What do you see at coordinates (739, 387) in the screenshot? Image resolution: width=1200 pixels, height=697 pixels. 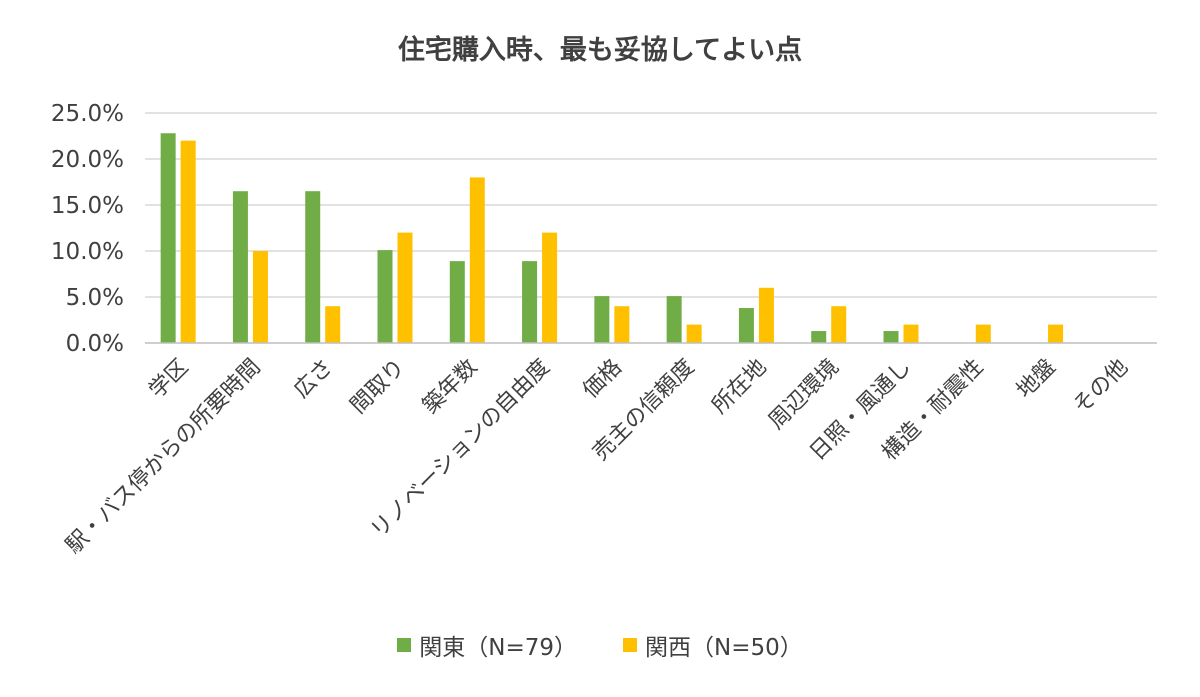 I see `x-tick-label: 所在地` at bounding box center [739, 387].